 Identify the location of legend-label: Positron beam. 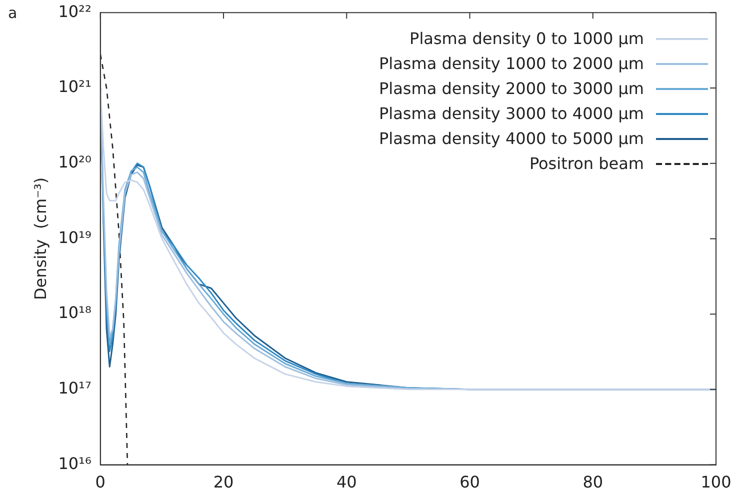
(586, 163).